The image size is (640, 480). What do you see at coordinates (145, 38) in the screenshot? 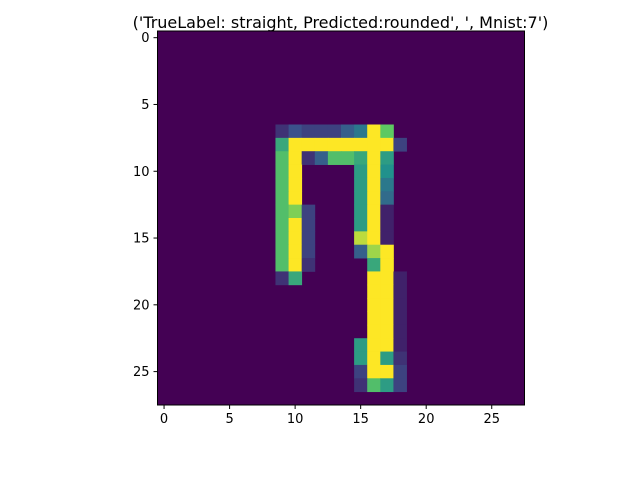
I see `y-tick-label: 0` at bounding box center [145, 38].